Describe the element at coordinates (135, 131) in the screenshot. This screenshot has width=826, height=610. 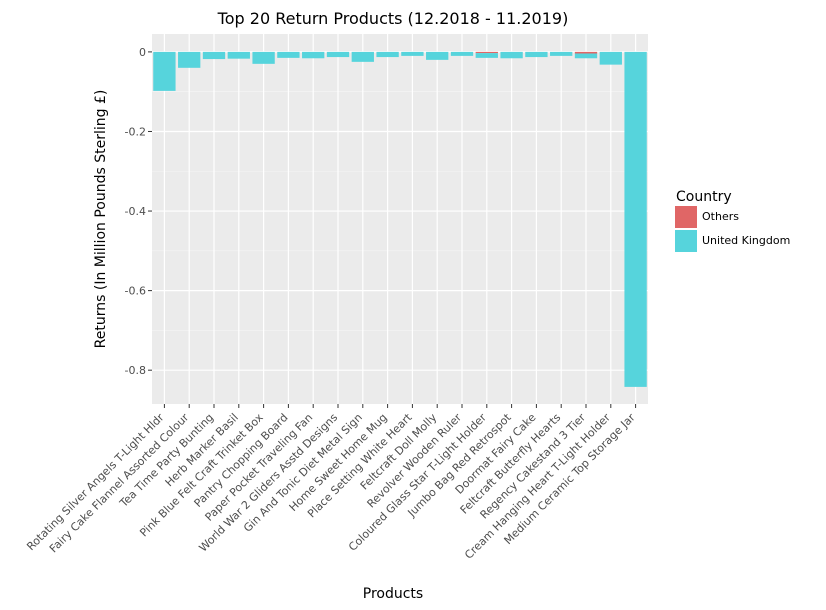
I see `y-tick-label: -0.2` at that location.